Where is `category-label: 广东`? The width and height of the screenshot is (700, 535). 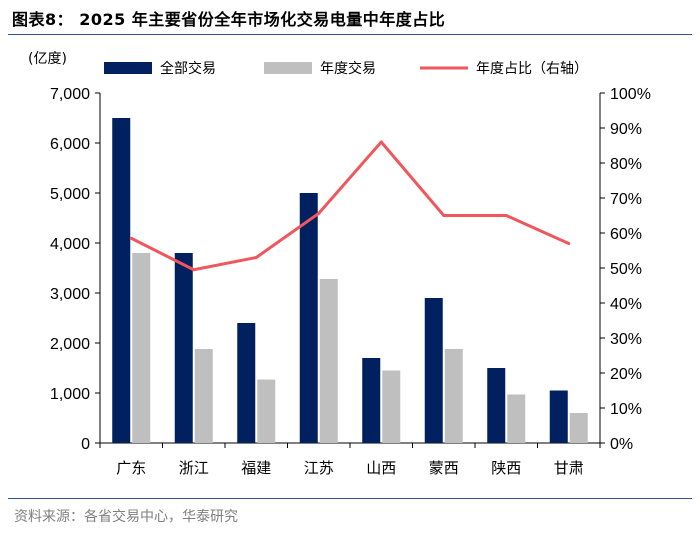 category-label: 广东 is located at coordinates (131, 468).